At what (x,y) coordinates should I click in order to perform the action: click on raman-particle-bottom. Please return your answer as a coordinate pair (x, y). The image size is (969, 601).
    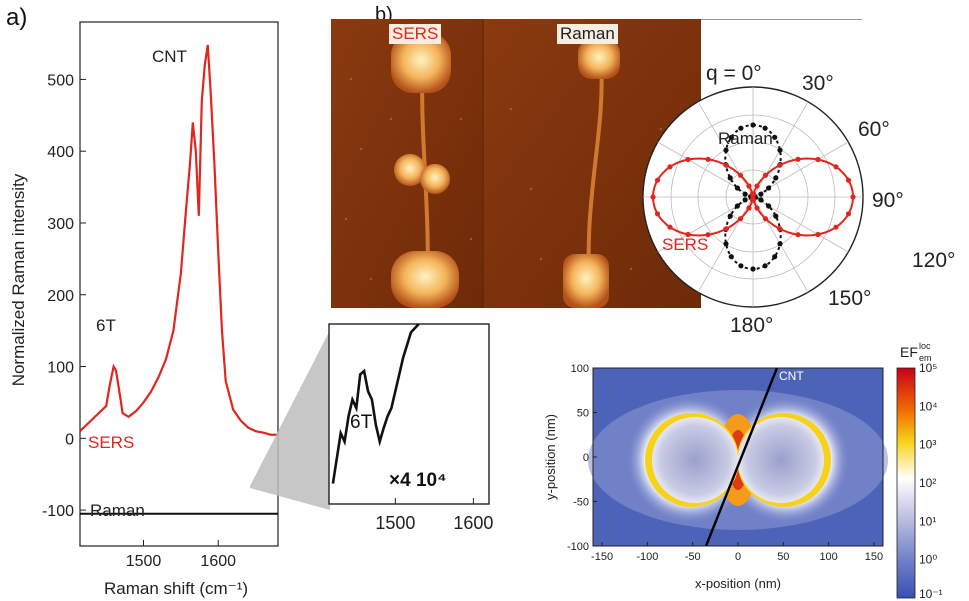
    Looking at the image, I should click on (586, 281).